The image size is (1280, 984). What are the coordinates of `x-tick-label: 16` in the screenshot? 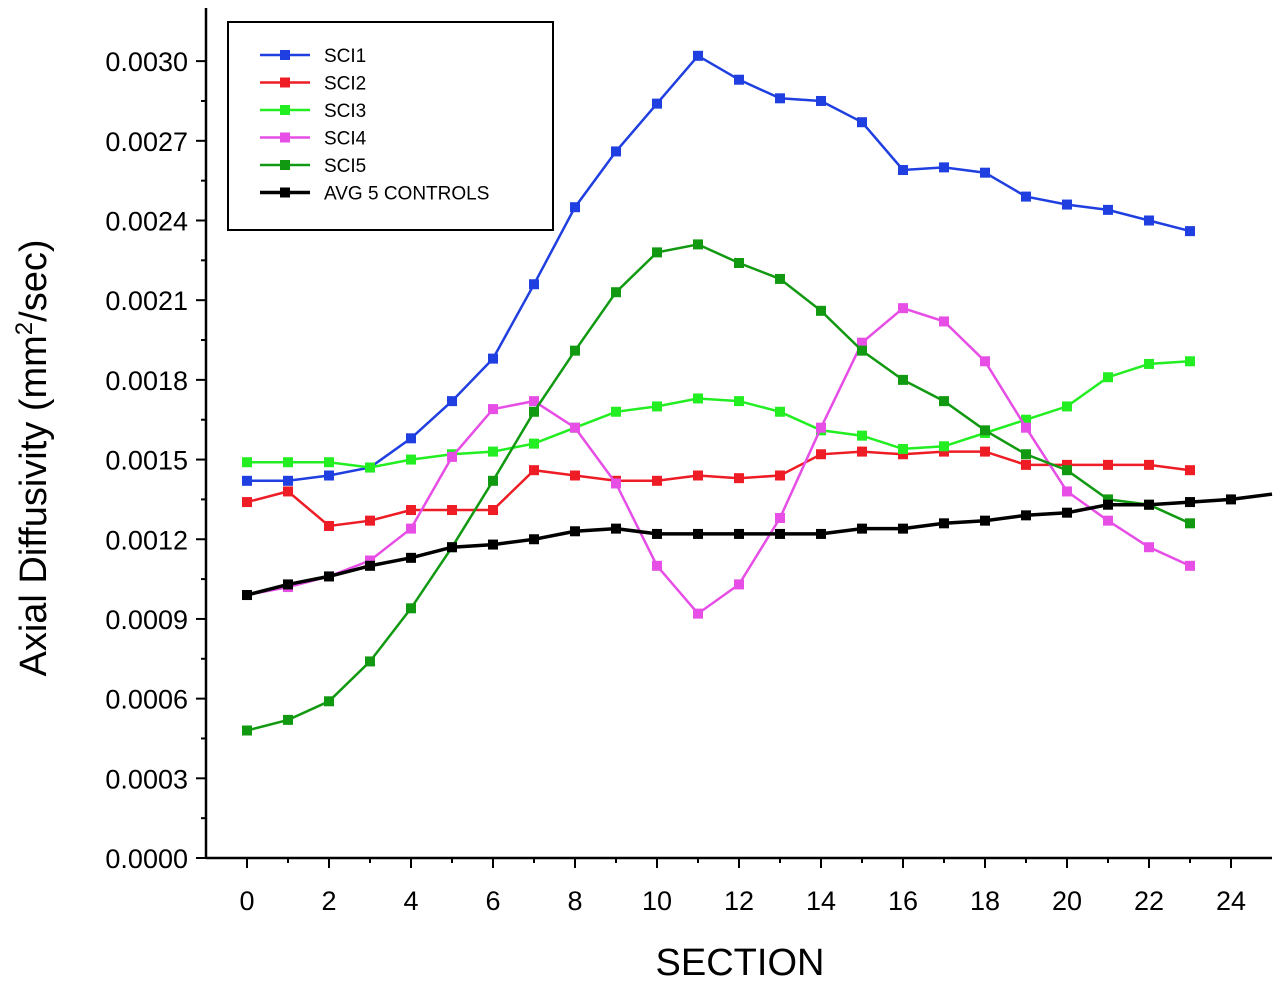 It's located at (903, 901).